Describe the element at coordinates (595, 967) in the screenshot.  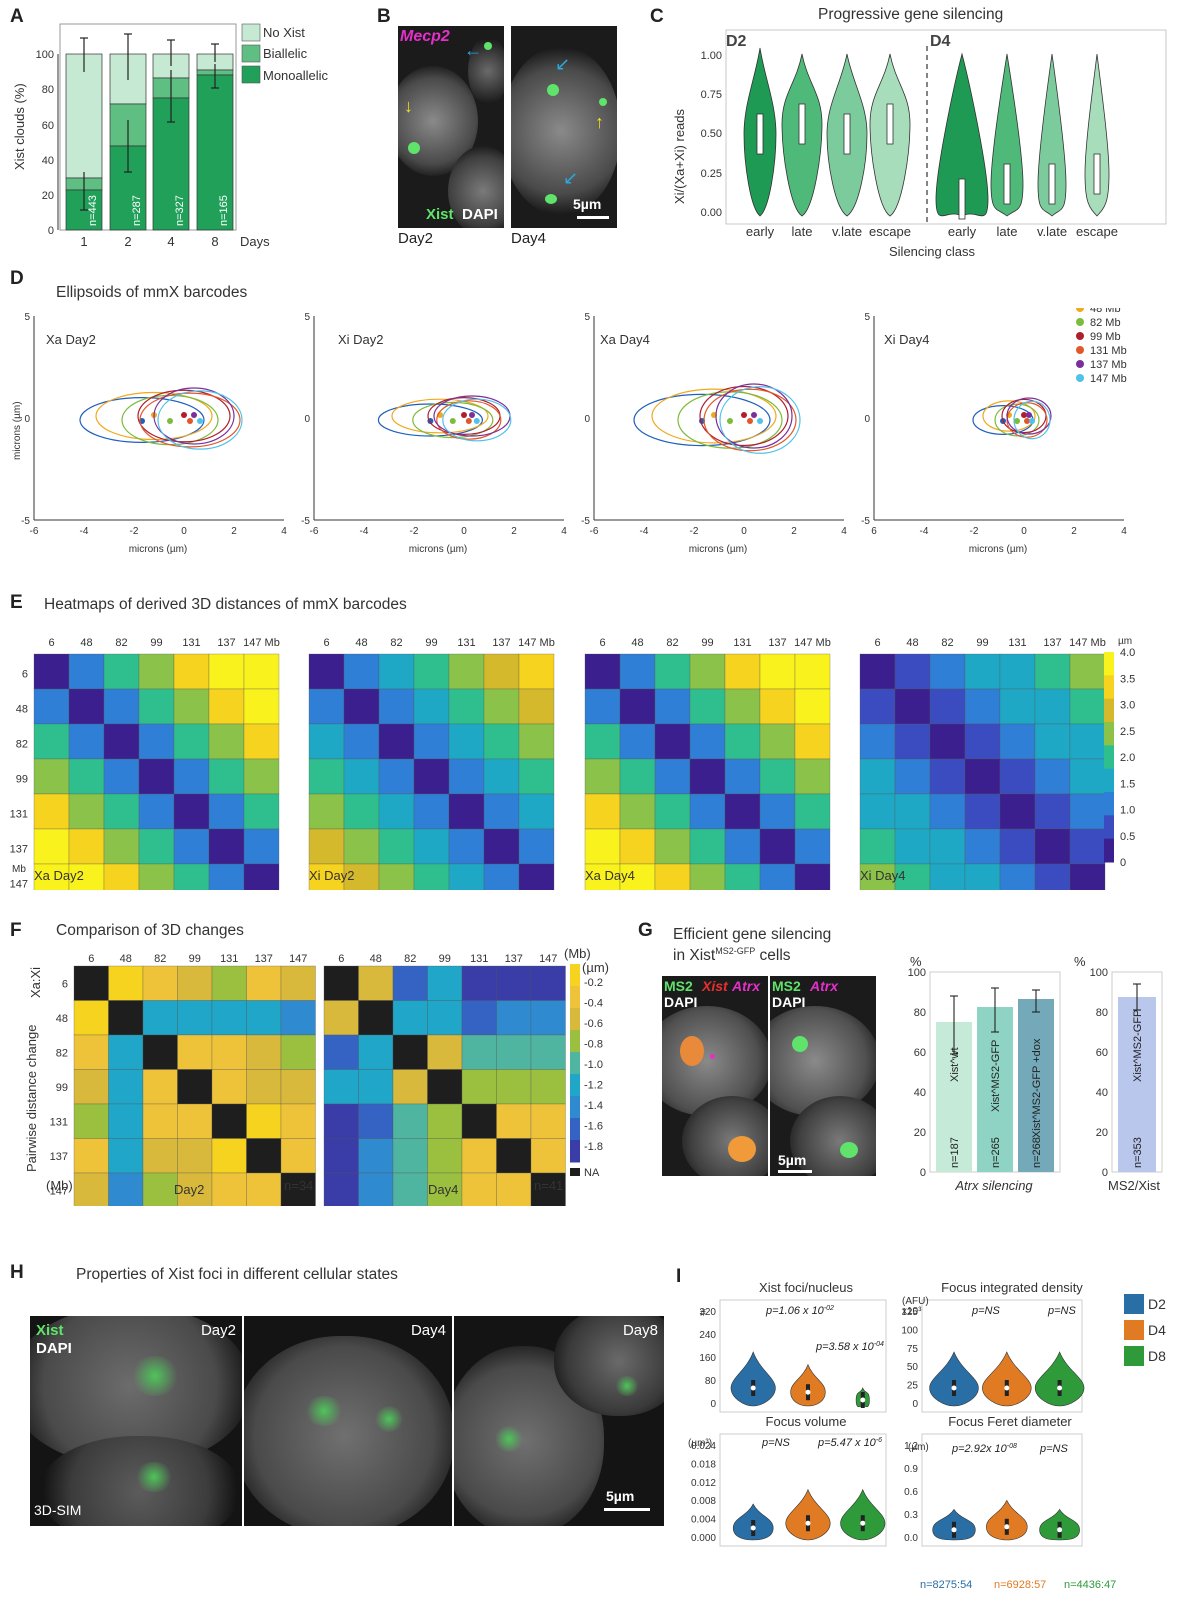
I see `f-colorbar-unit: (µm)` at that location.